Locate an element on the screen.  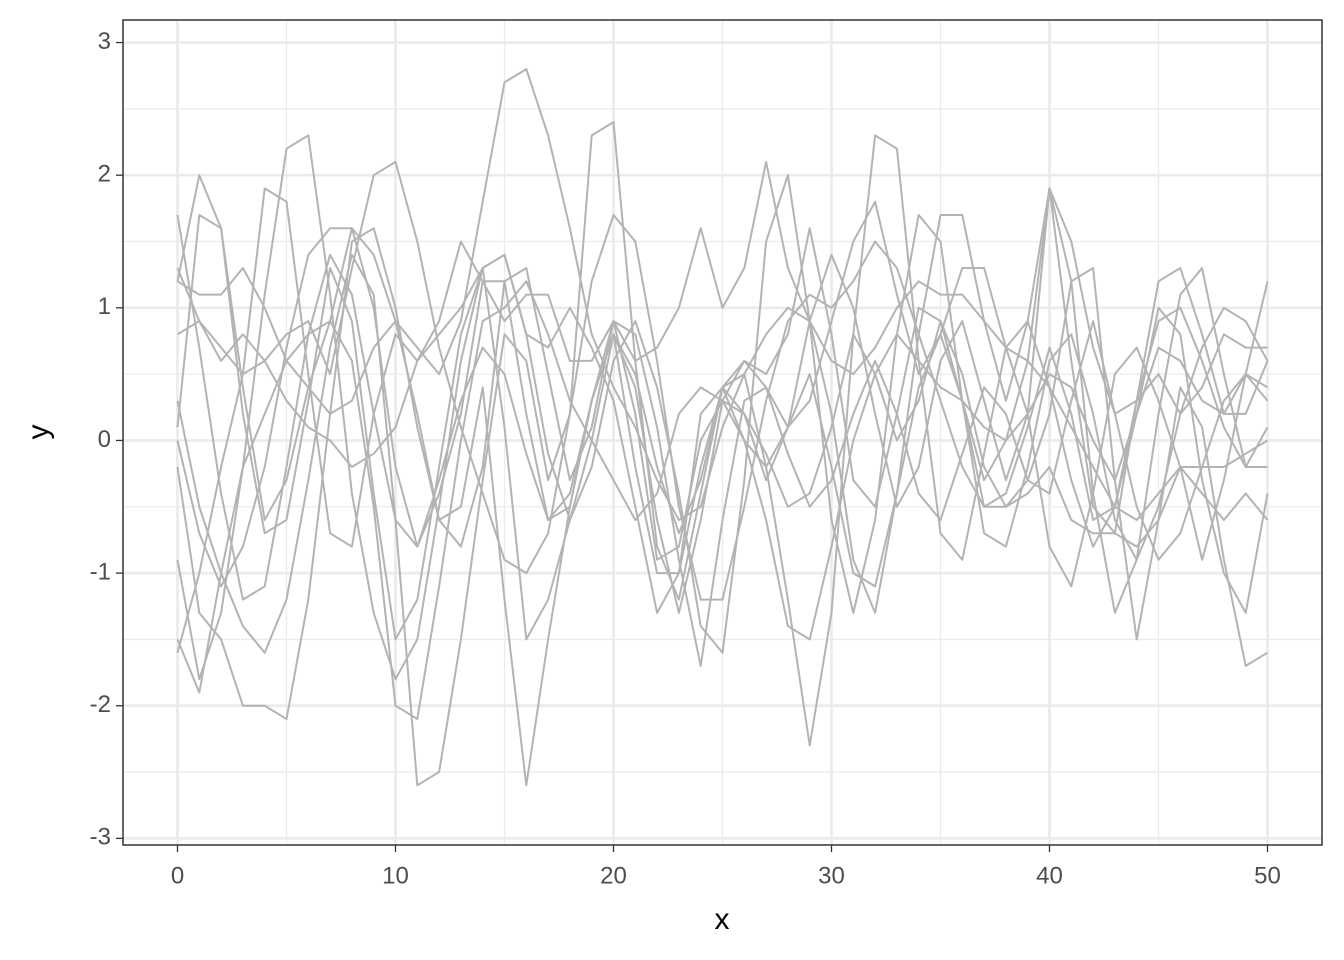
x-tick-label: 20 is located at coordinates (613, 875).